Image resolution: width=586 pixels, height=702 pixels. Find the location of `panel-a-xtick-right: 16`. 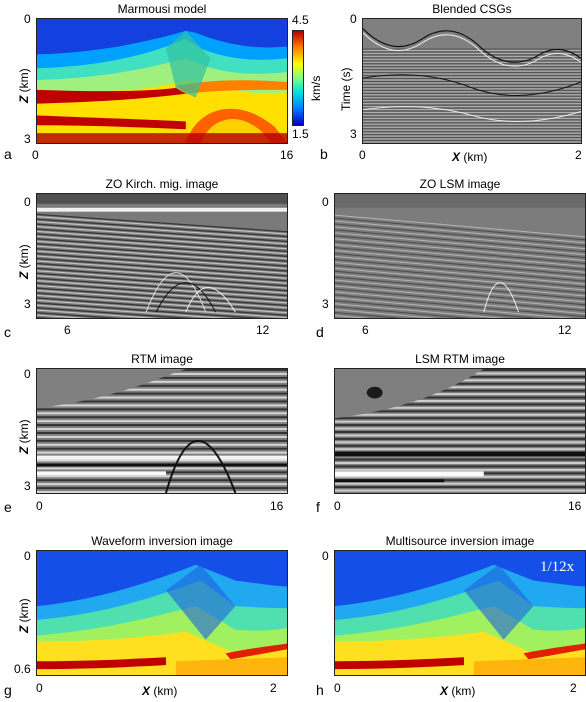

panel-a-xtick-right: 16 is located at coordinates (287, 155).